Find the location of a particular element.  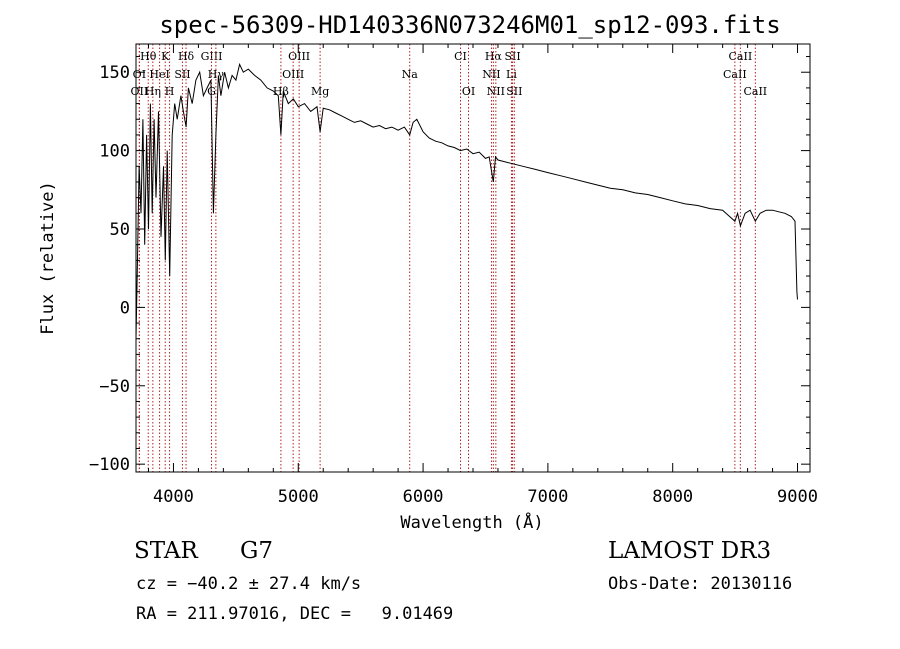

line-marker-label: OII is located at coordinates (140, 91).